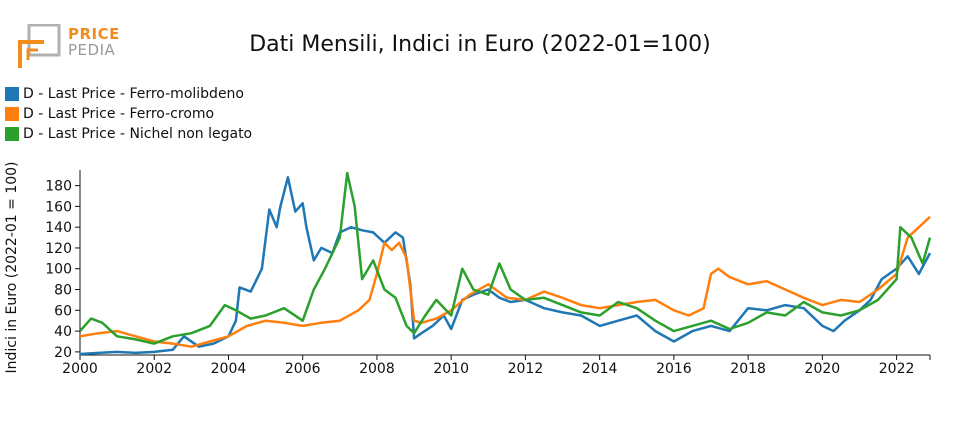 The width and height of the screenshot is (960, 430). I want to click on y-tick-label: 120, so click(58, 249).